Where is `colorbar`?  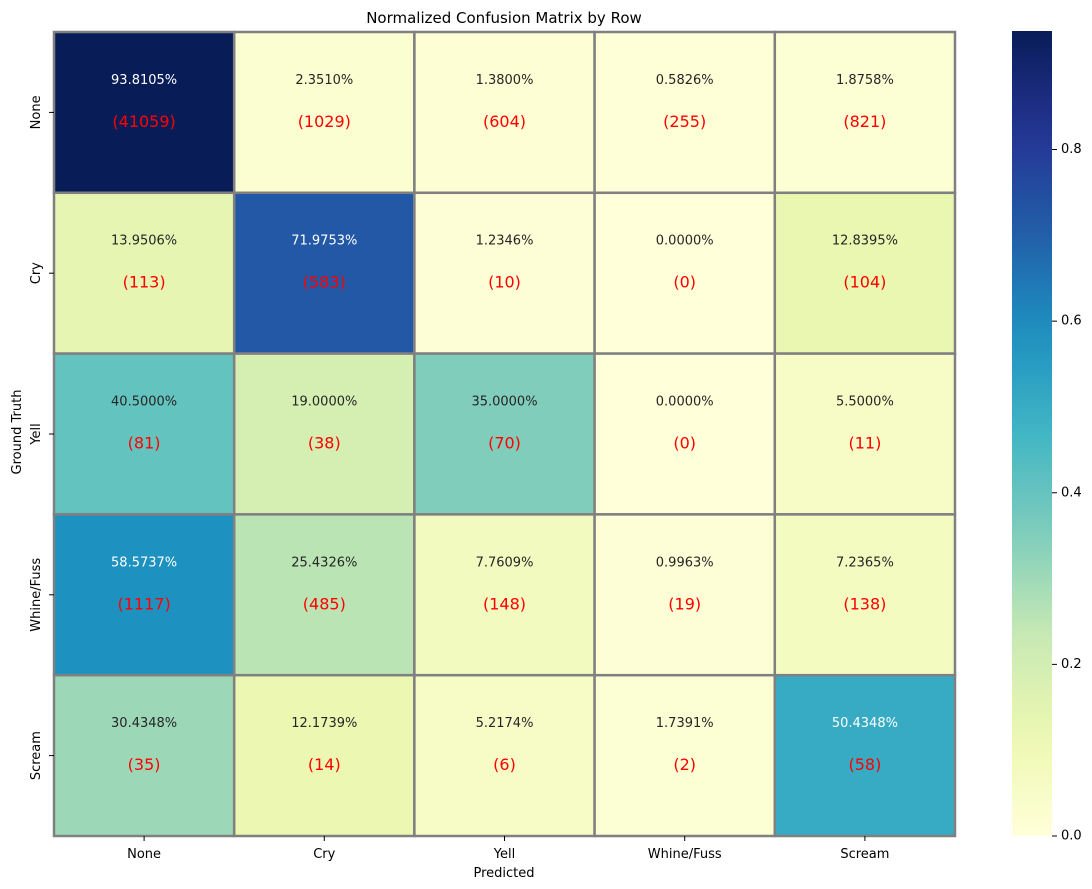 colorbar is located at coordinates (1032, 433).